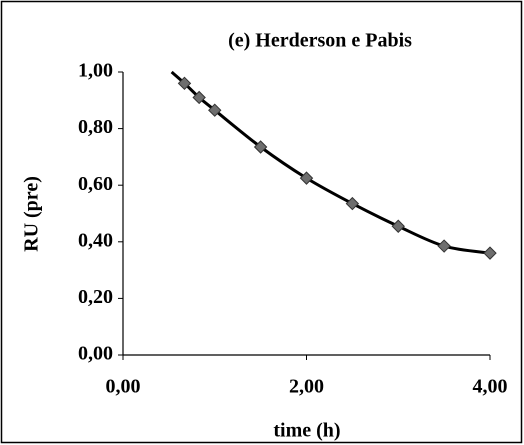 The image size is (524, 445). What do you see at coordinates (32, 214) in the screenshot?
I see `y-axis-label: RU (pre)` at bounding box center [32, 214].